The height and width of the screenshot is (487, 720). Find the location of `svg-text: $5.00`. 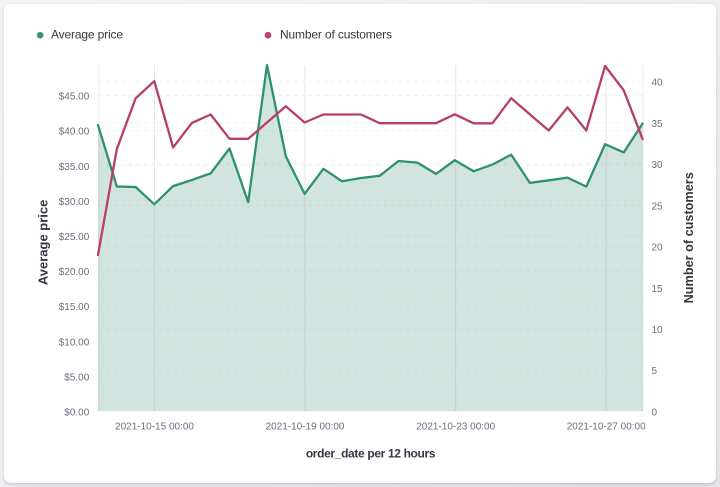

svg-text: $5.00 is located at coordinates (76, 377).